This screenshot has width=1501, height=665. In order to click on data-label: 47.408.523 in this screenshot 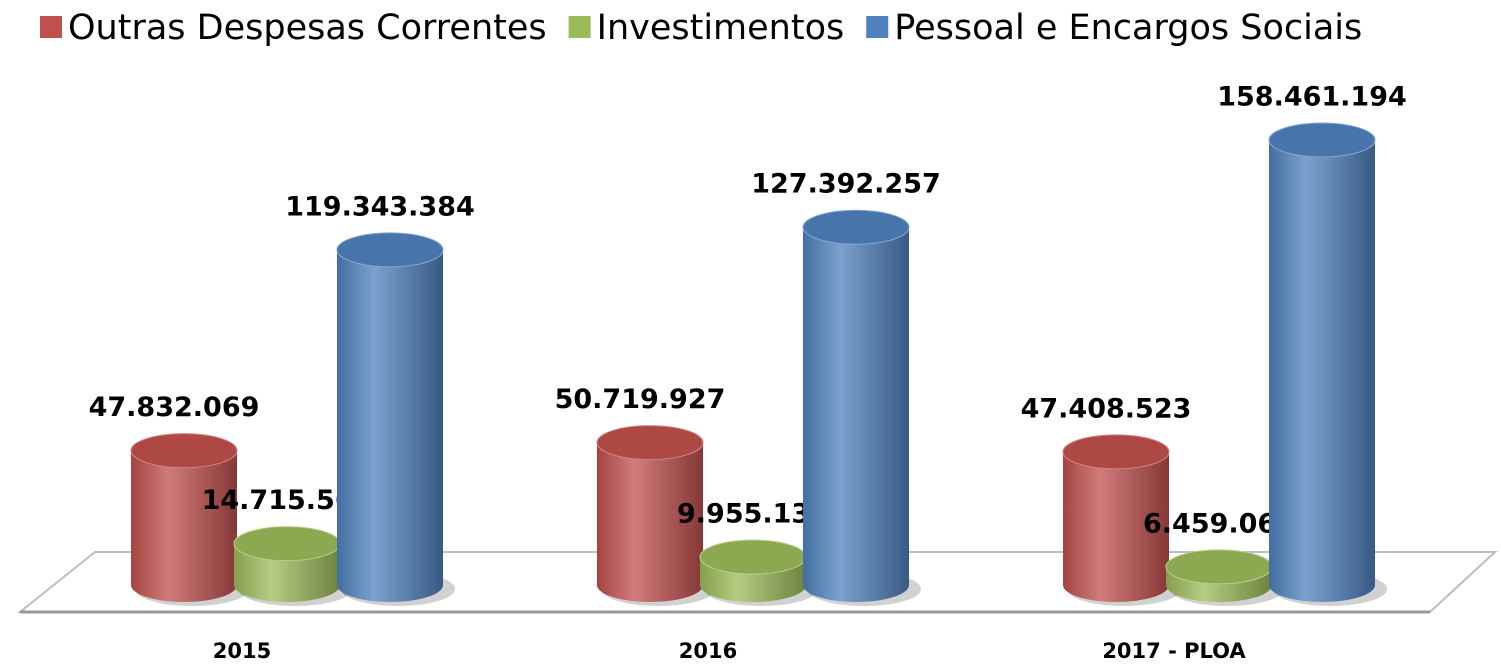, I will do `click(1106, 408)`.